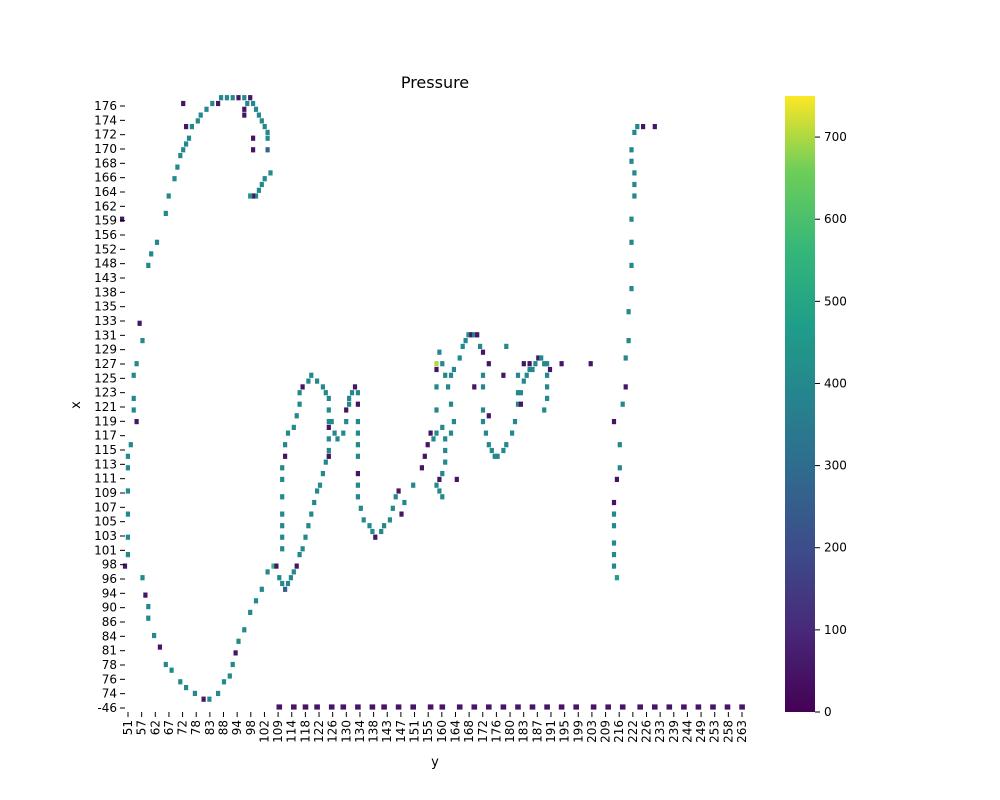 The image size is (1000, 800). Describe the element at coordinates (715, 731) in the screenshot. I see `x-tick-label: 253` at that location.